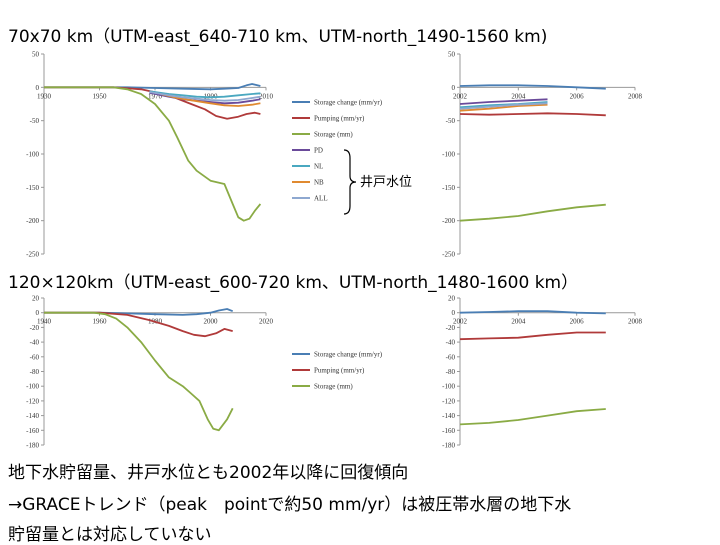 This screenshot has height=545, width=720. I want to click on legend-label: NL, so click(318, 167).